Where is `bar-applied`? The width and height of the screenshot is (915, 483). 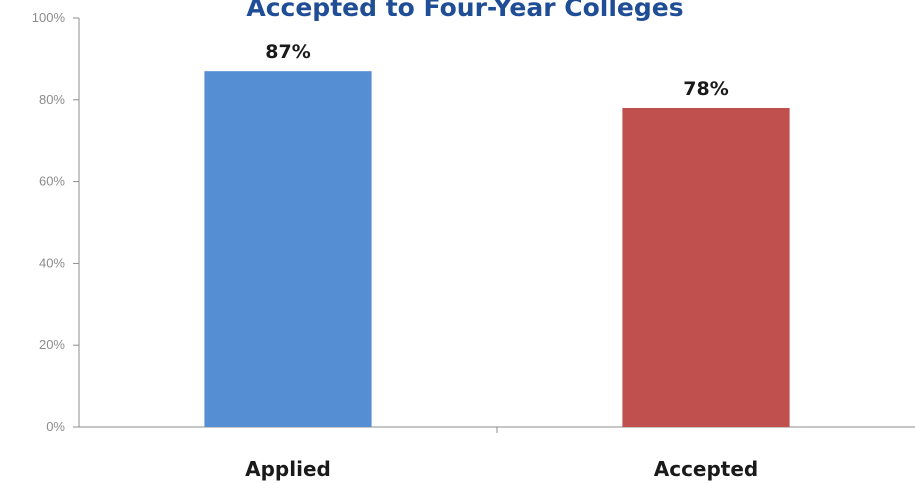 bar-applied is located at coordinates (287, 249).